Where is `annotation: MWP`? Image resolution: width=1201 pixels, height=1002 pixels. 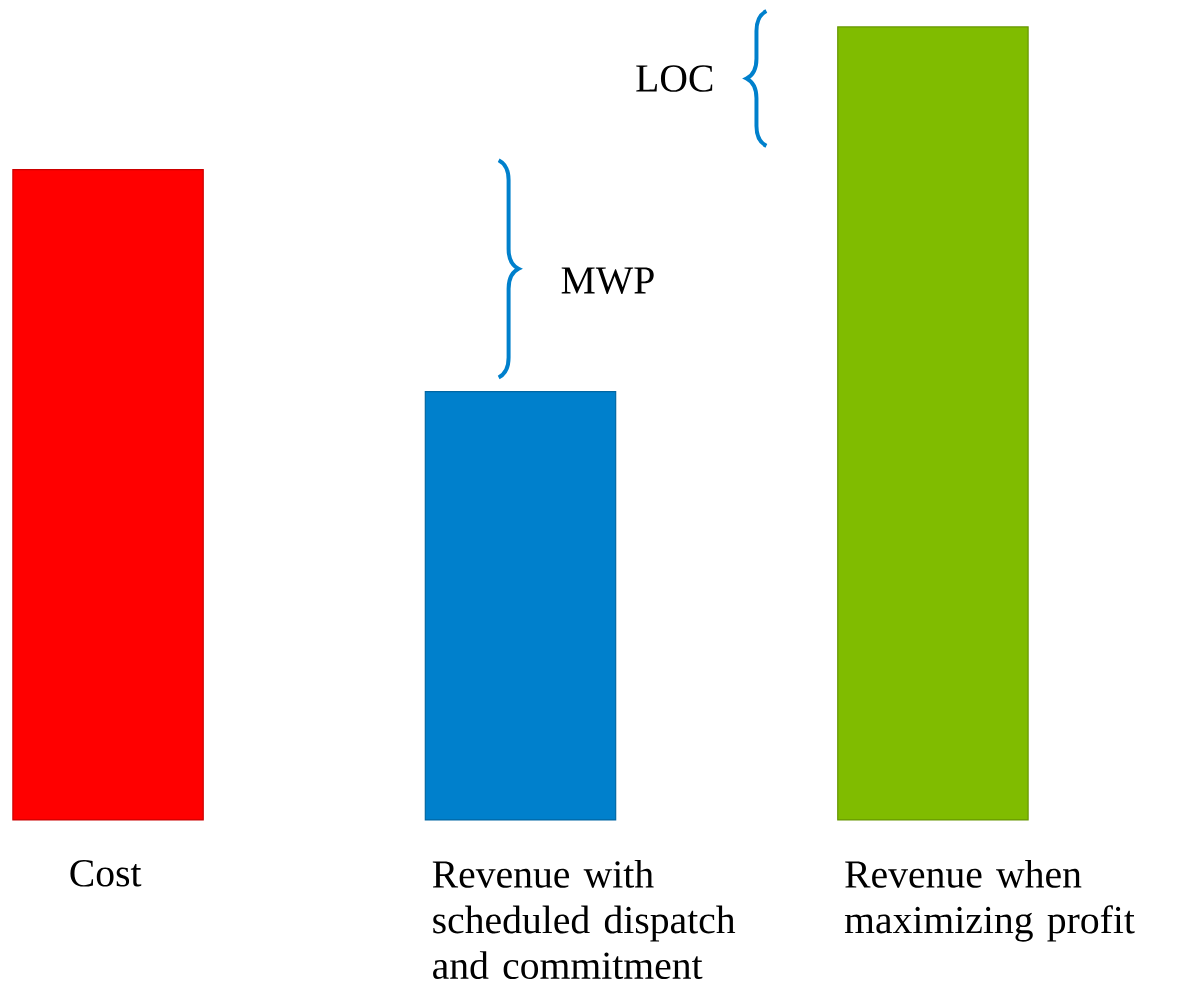 annotation: MWP is located at coordinates (607, 280).